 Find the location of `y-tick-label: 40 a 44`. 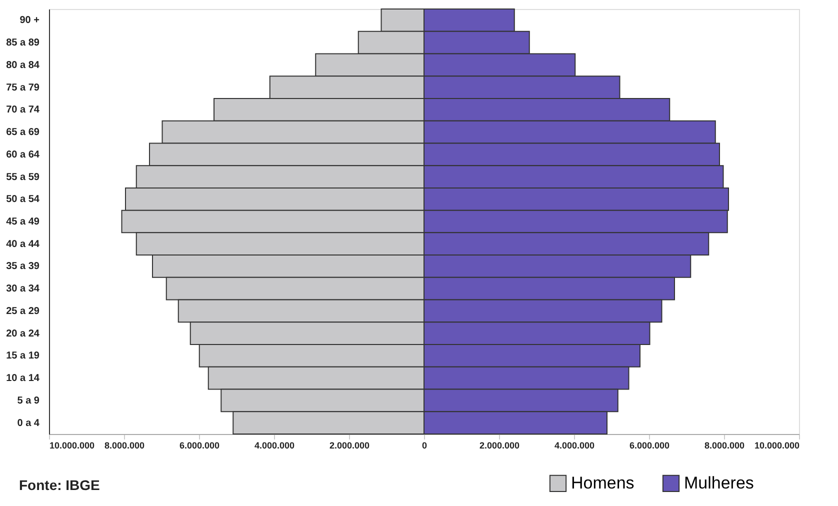

y-tick-label: 40 a 44 is located at coordinates (23, 244).